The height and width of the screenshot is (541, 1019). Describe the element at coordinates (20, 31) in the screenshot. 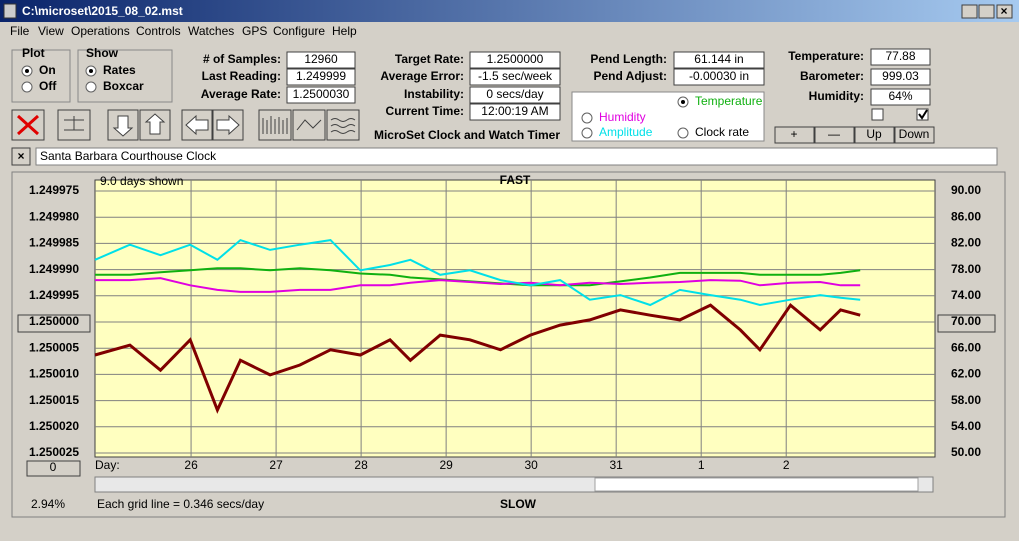

I see `menu-item: File` at that location.